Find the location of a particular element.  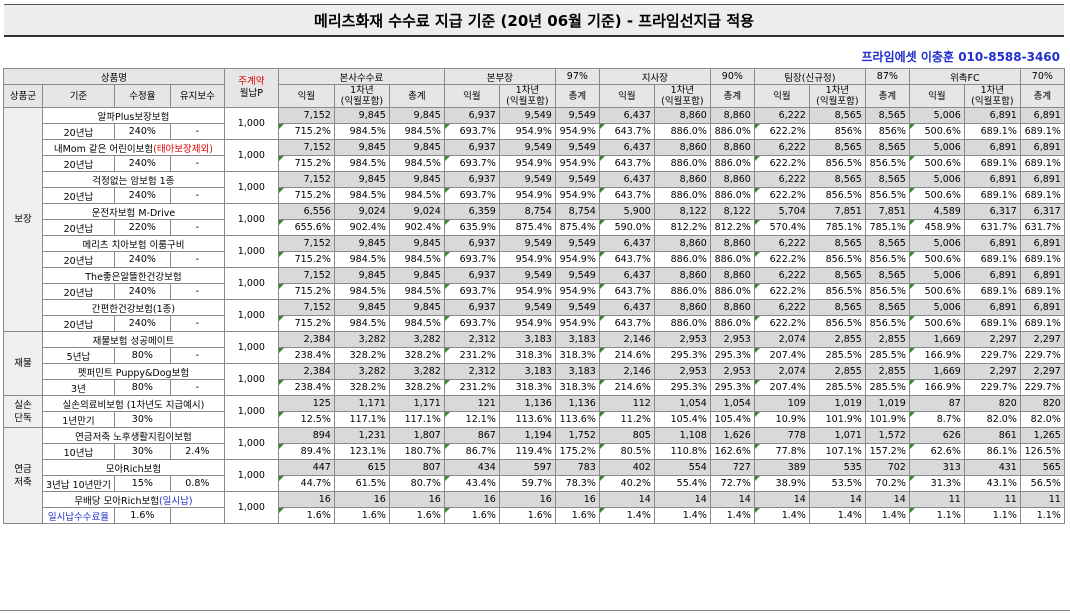

commission-value: 11 is located at coordinates (936, 499).